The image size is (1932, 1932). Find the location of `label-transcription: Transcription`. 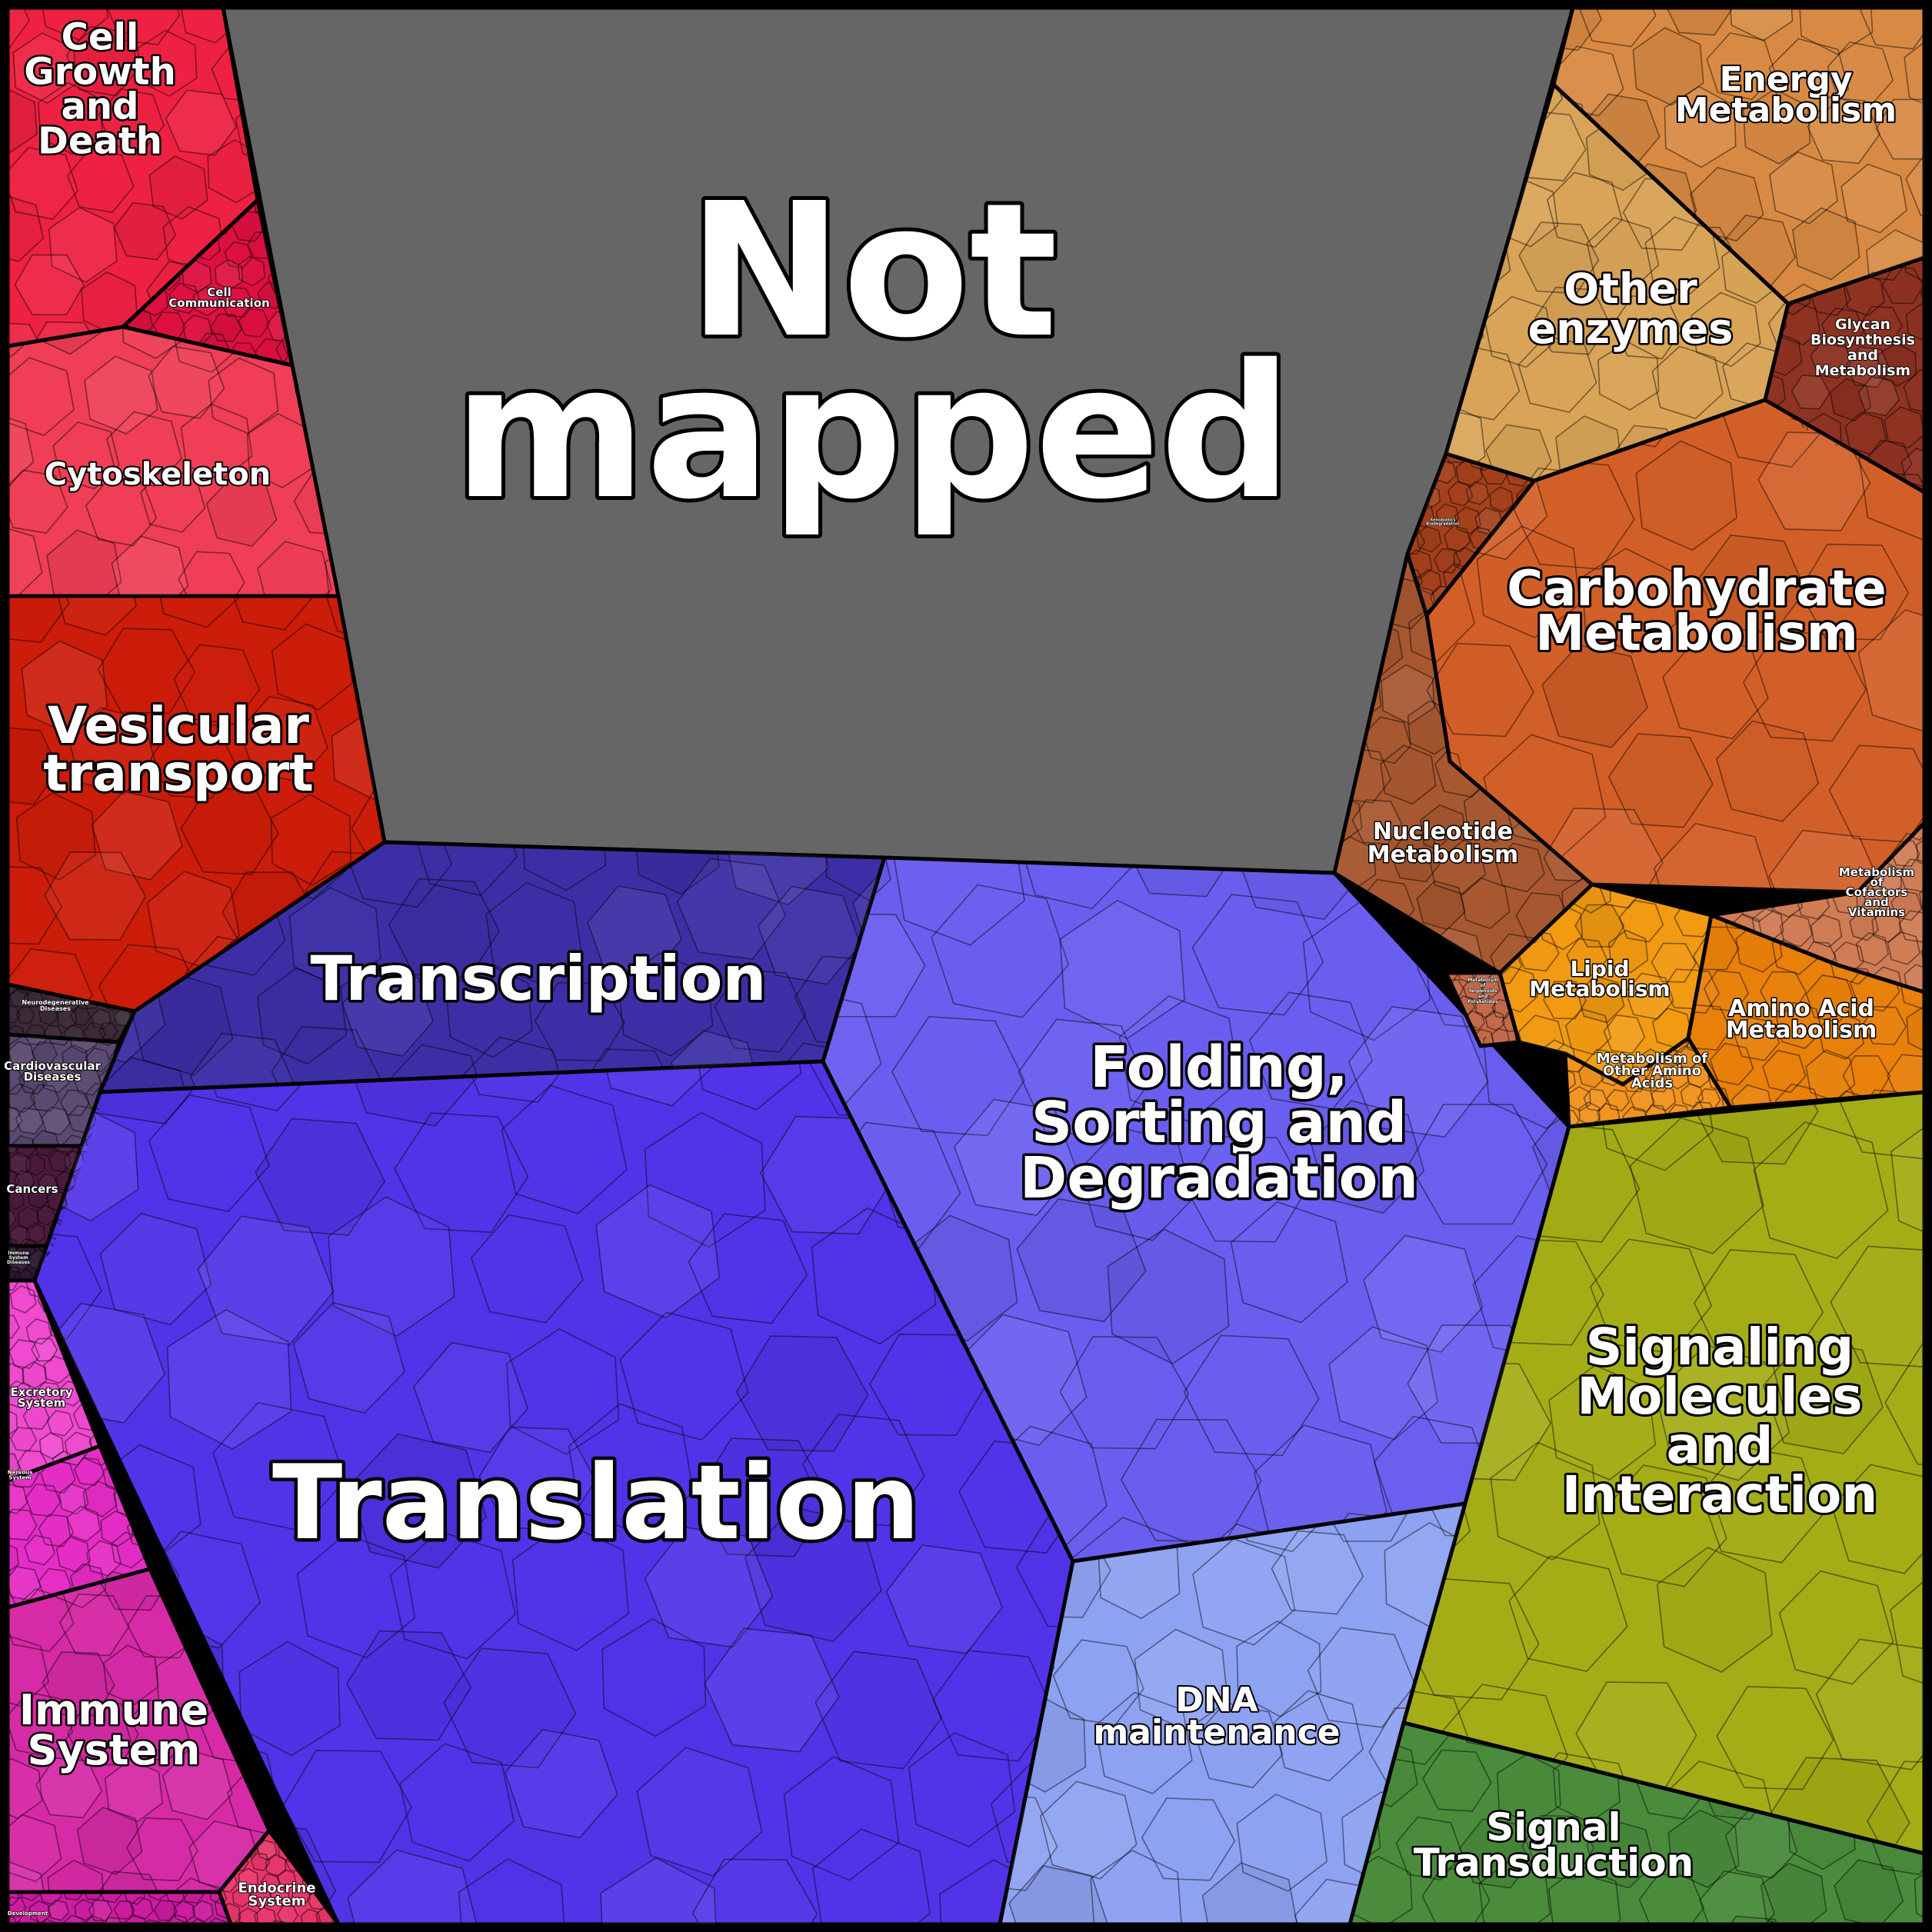

label-transcription: Transcription is located at coordinates (539, 978).